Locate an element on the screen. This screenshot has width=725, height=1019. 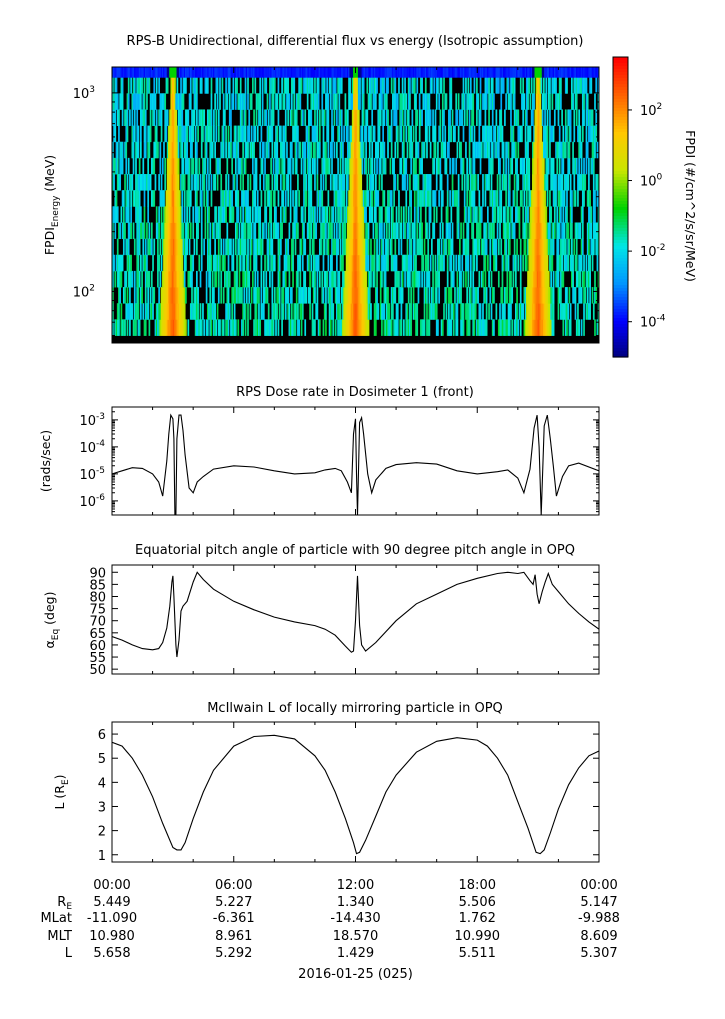
y-tick-label: 10⁻⁵ is located at coordinates (92, 474).